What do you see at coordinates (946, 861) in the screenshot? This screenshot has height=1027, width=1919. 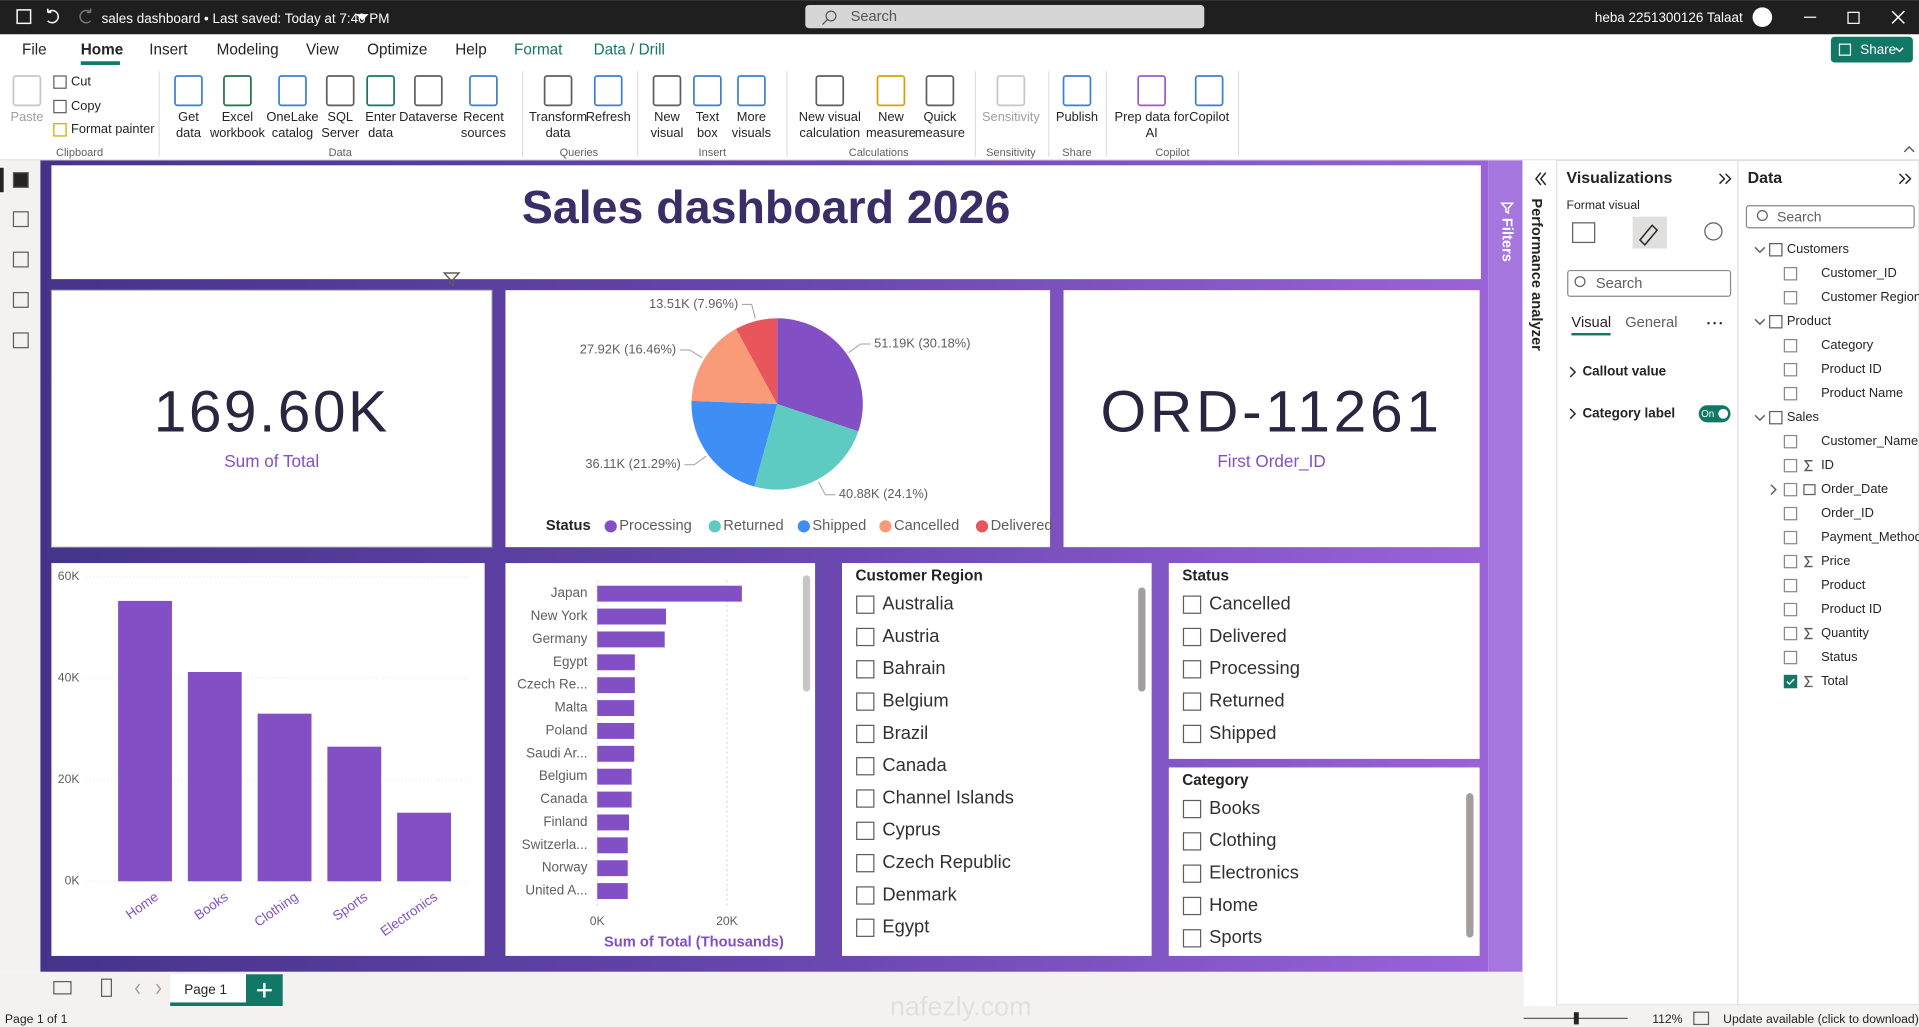 I see `slicer-item: Czech Republic` at bounding box center [946, 861].